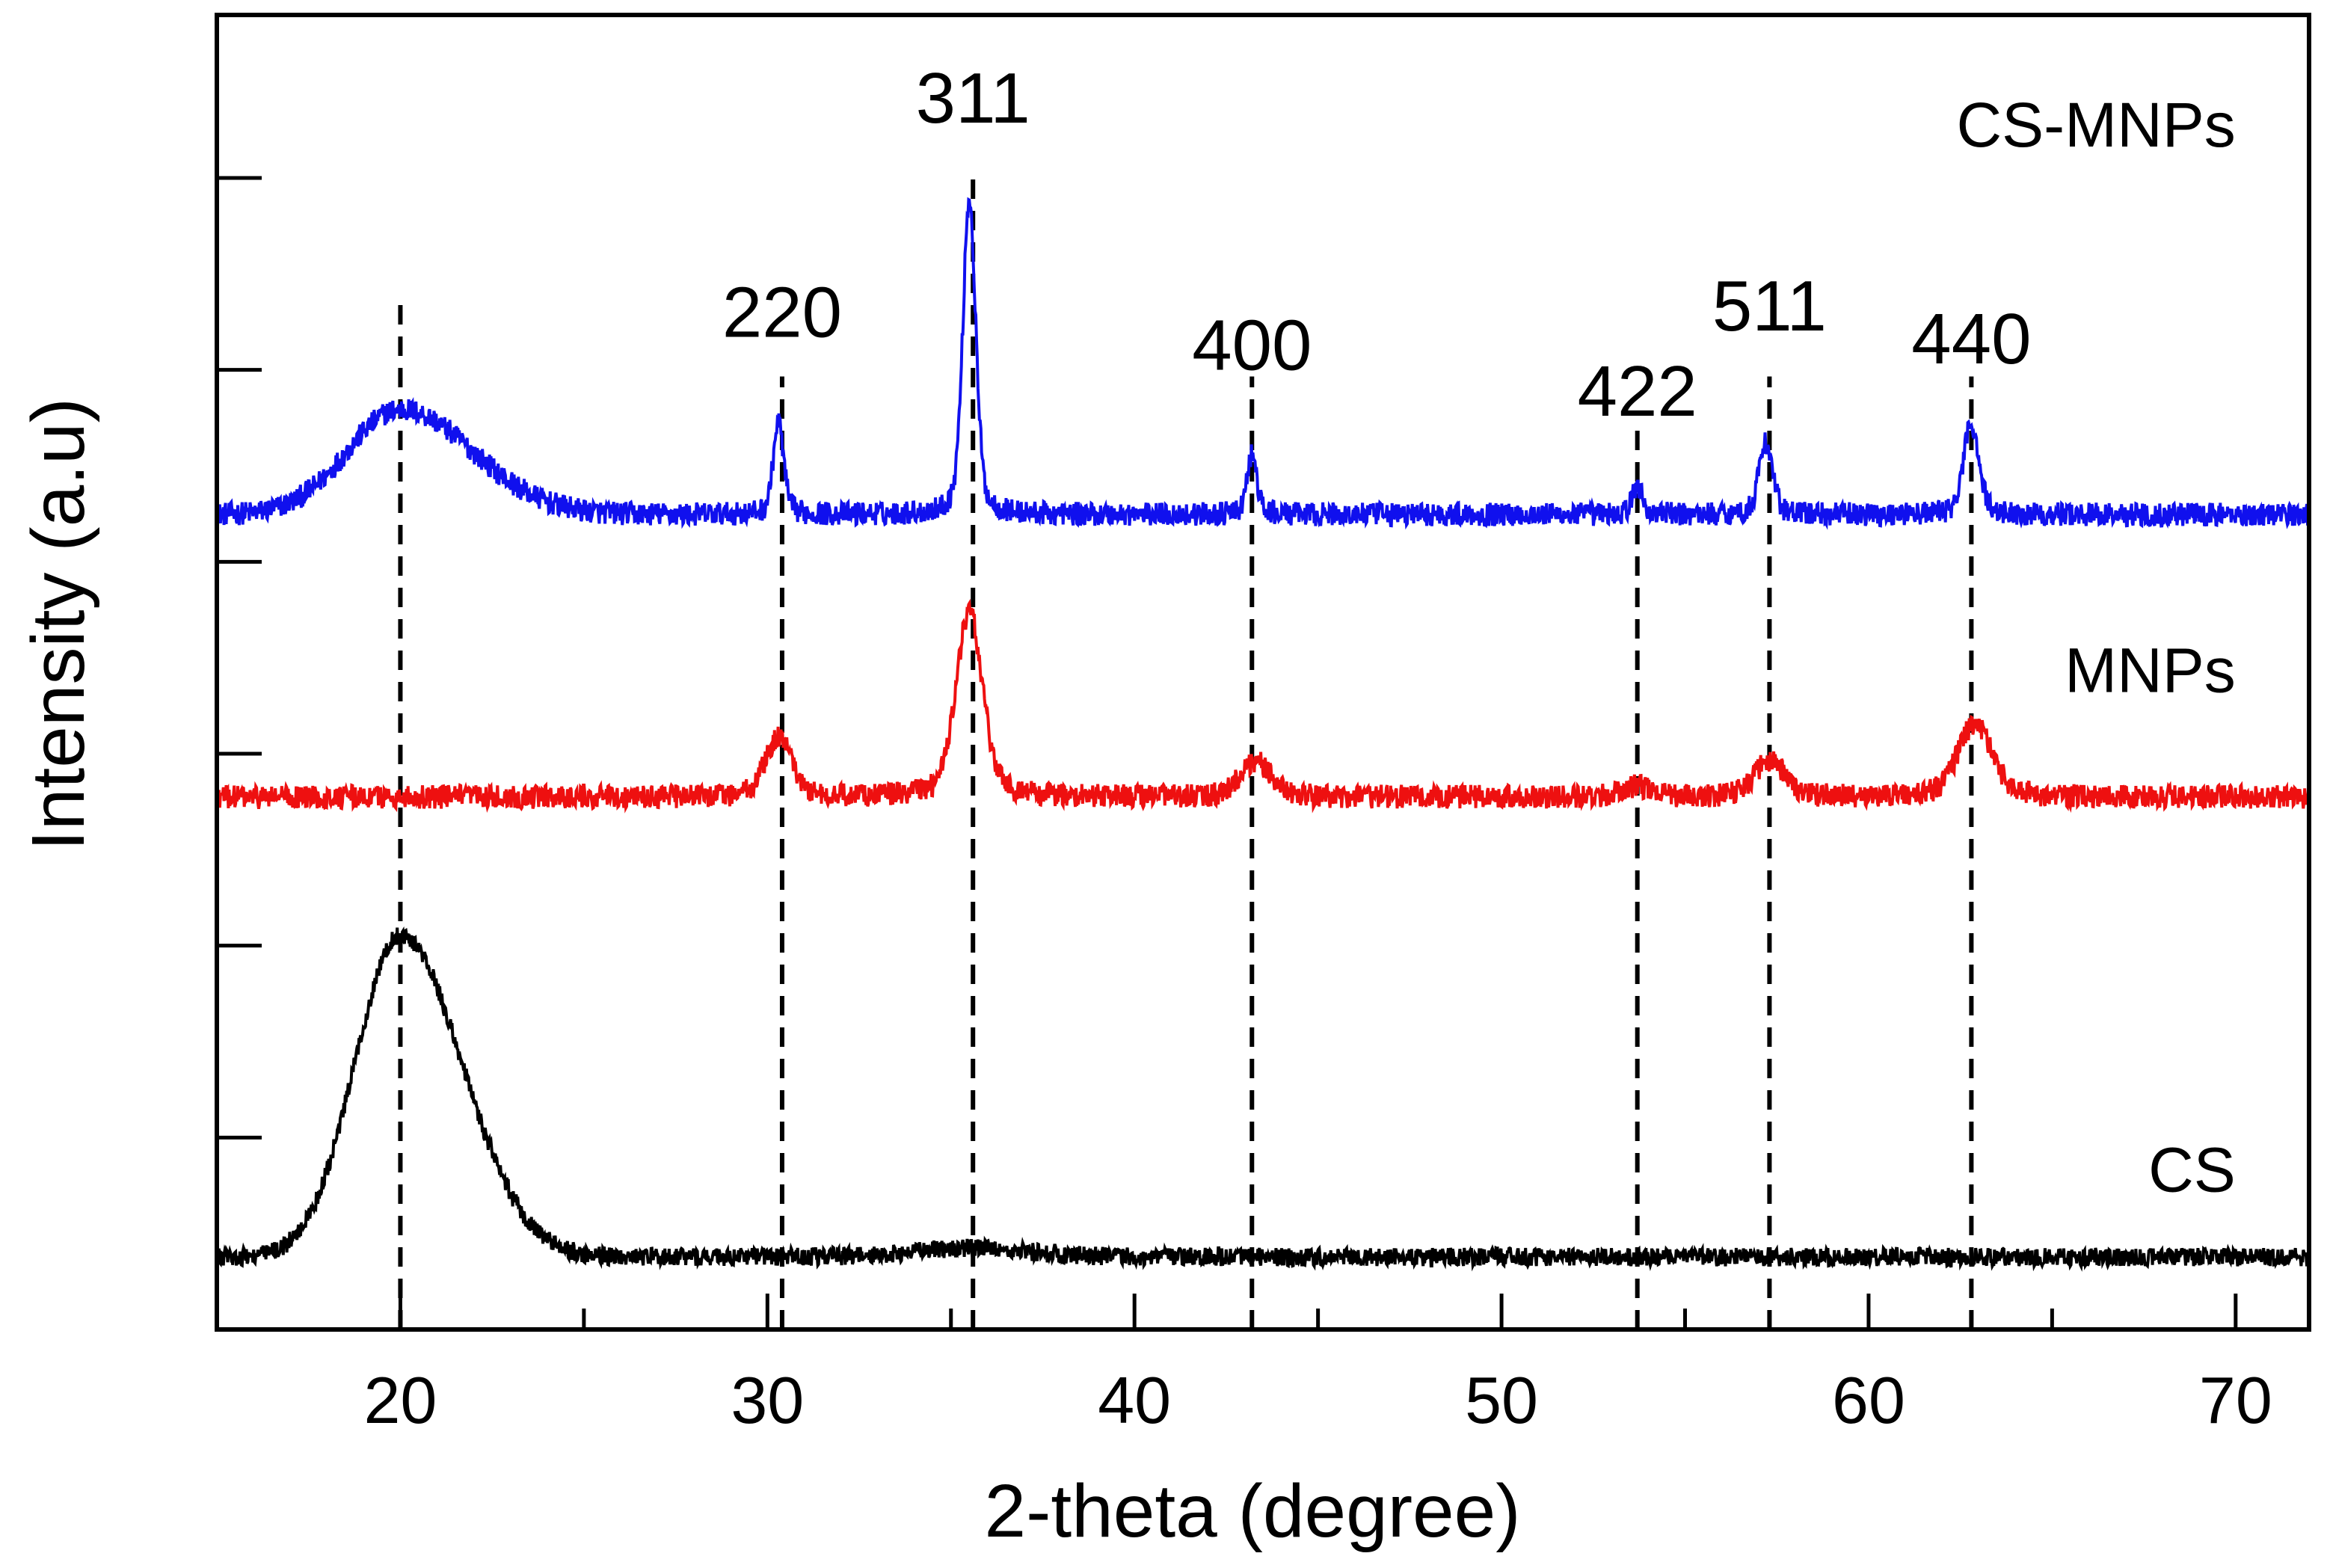 Image resolution: width=2327 pixels, height=1568 pixels. What do you see at coordinates (400, 1400) in the screenshot?
I see `x-tick-label: 20` at bounding box center [400, 1400].